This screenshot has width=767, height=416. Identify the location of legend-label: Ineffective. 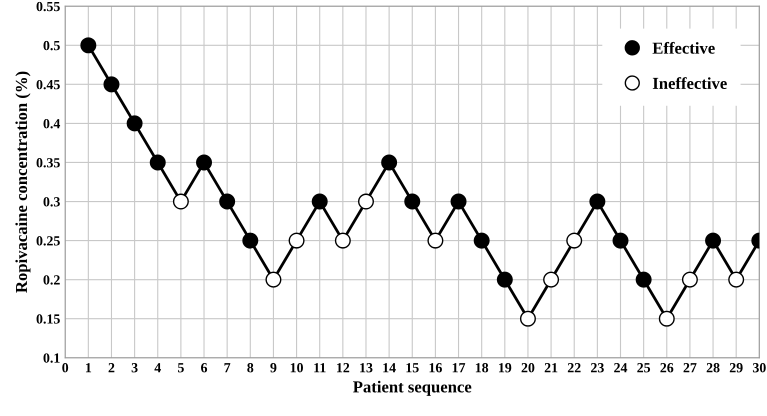
(689, 83).